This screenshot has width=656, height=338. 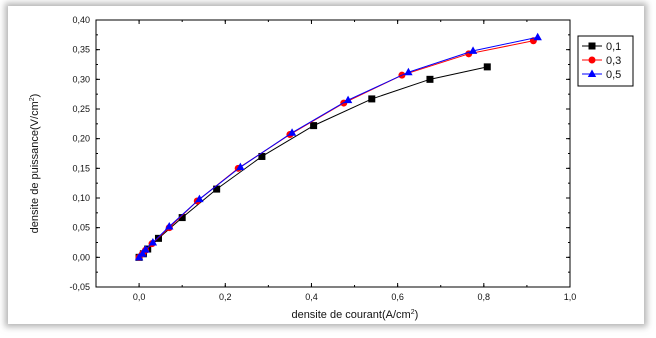 What do you see at coordinates (613, 61) in the screenshot?
I see `legend-label: 0,3` at bounding box center [613, 61].